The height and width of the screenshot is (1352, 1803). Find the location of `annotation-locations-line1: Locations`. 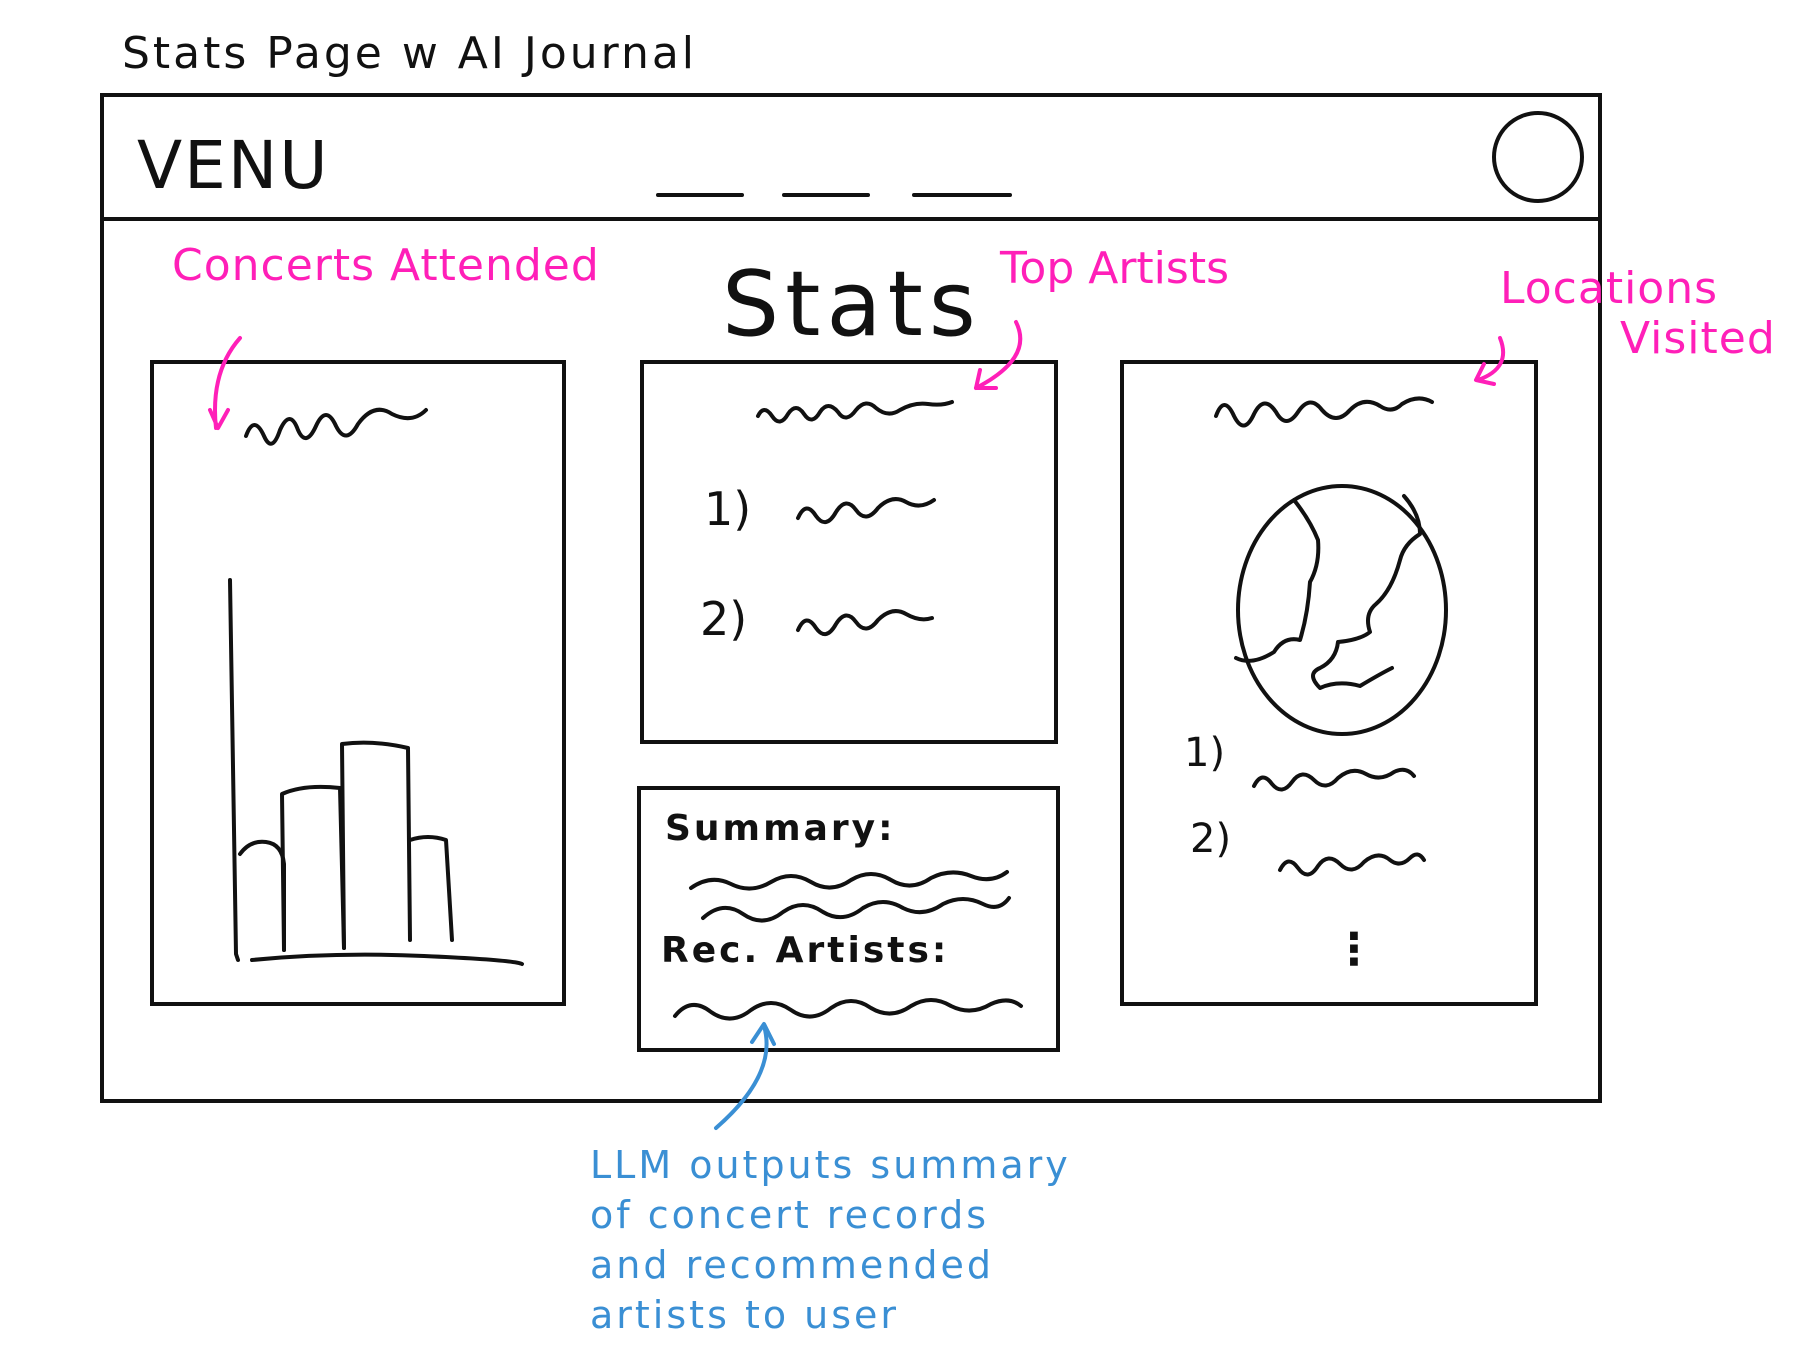

annotation-locations-line1: Locations is located at coordinates (1609, 288).